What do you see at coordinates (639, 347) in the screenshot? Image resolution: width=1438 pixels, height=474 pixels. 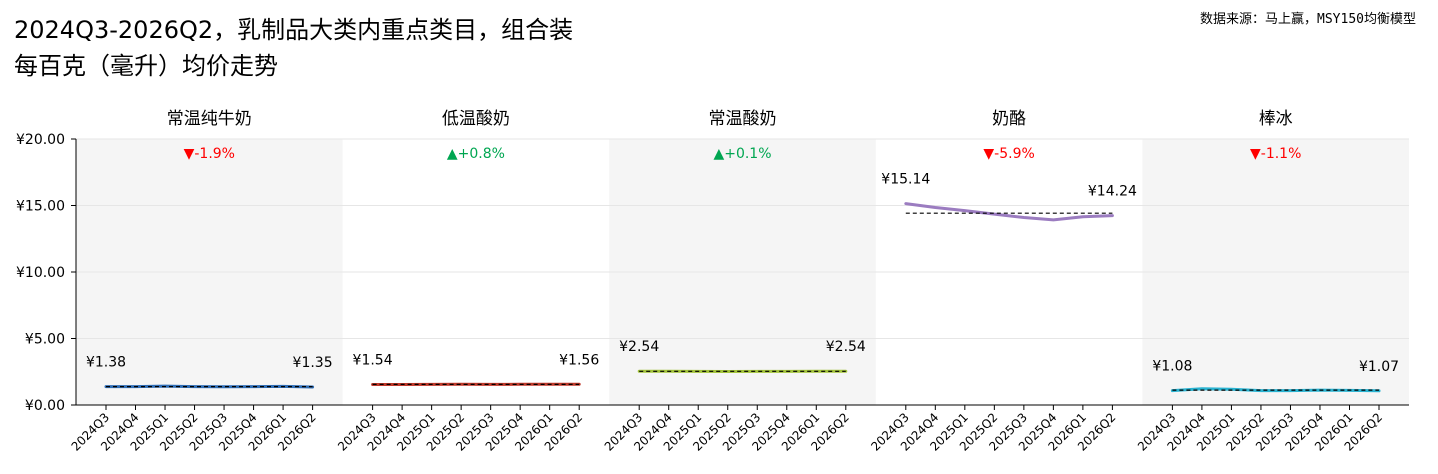 I see `start-value-label: ¥2.54` at bounding box center [639, 347].